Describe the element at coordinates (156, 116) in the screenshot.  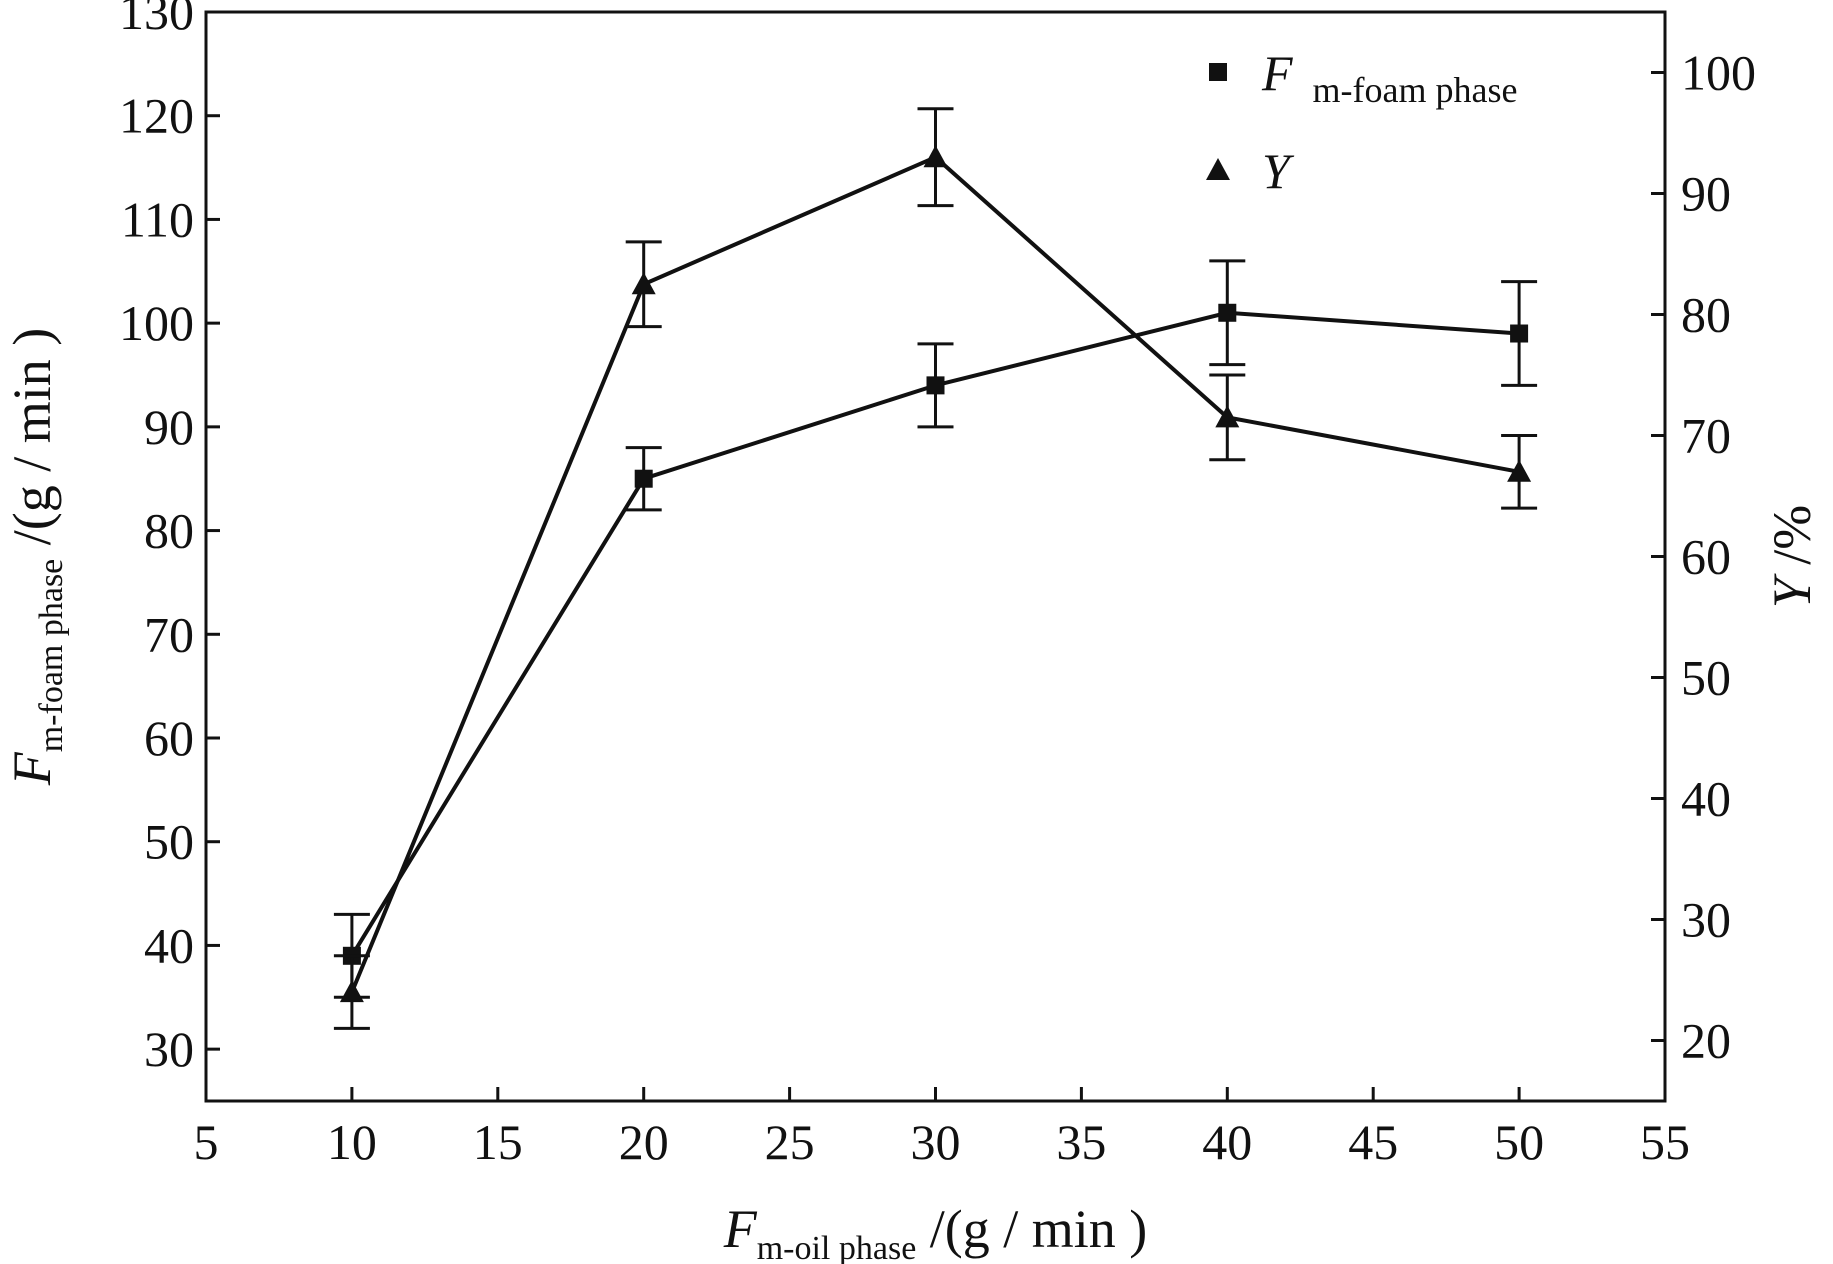
I see `left-y-tick-label: 120` at that location.